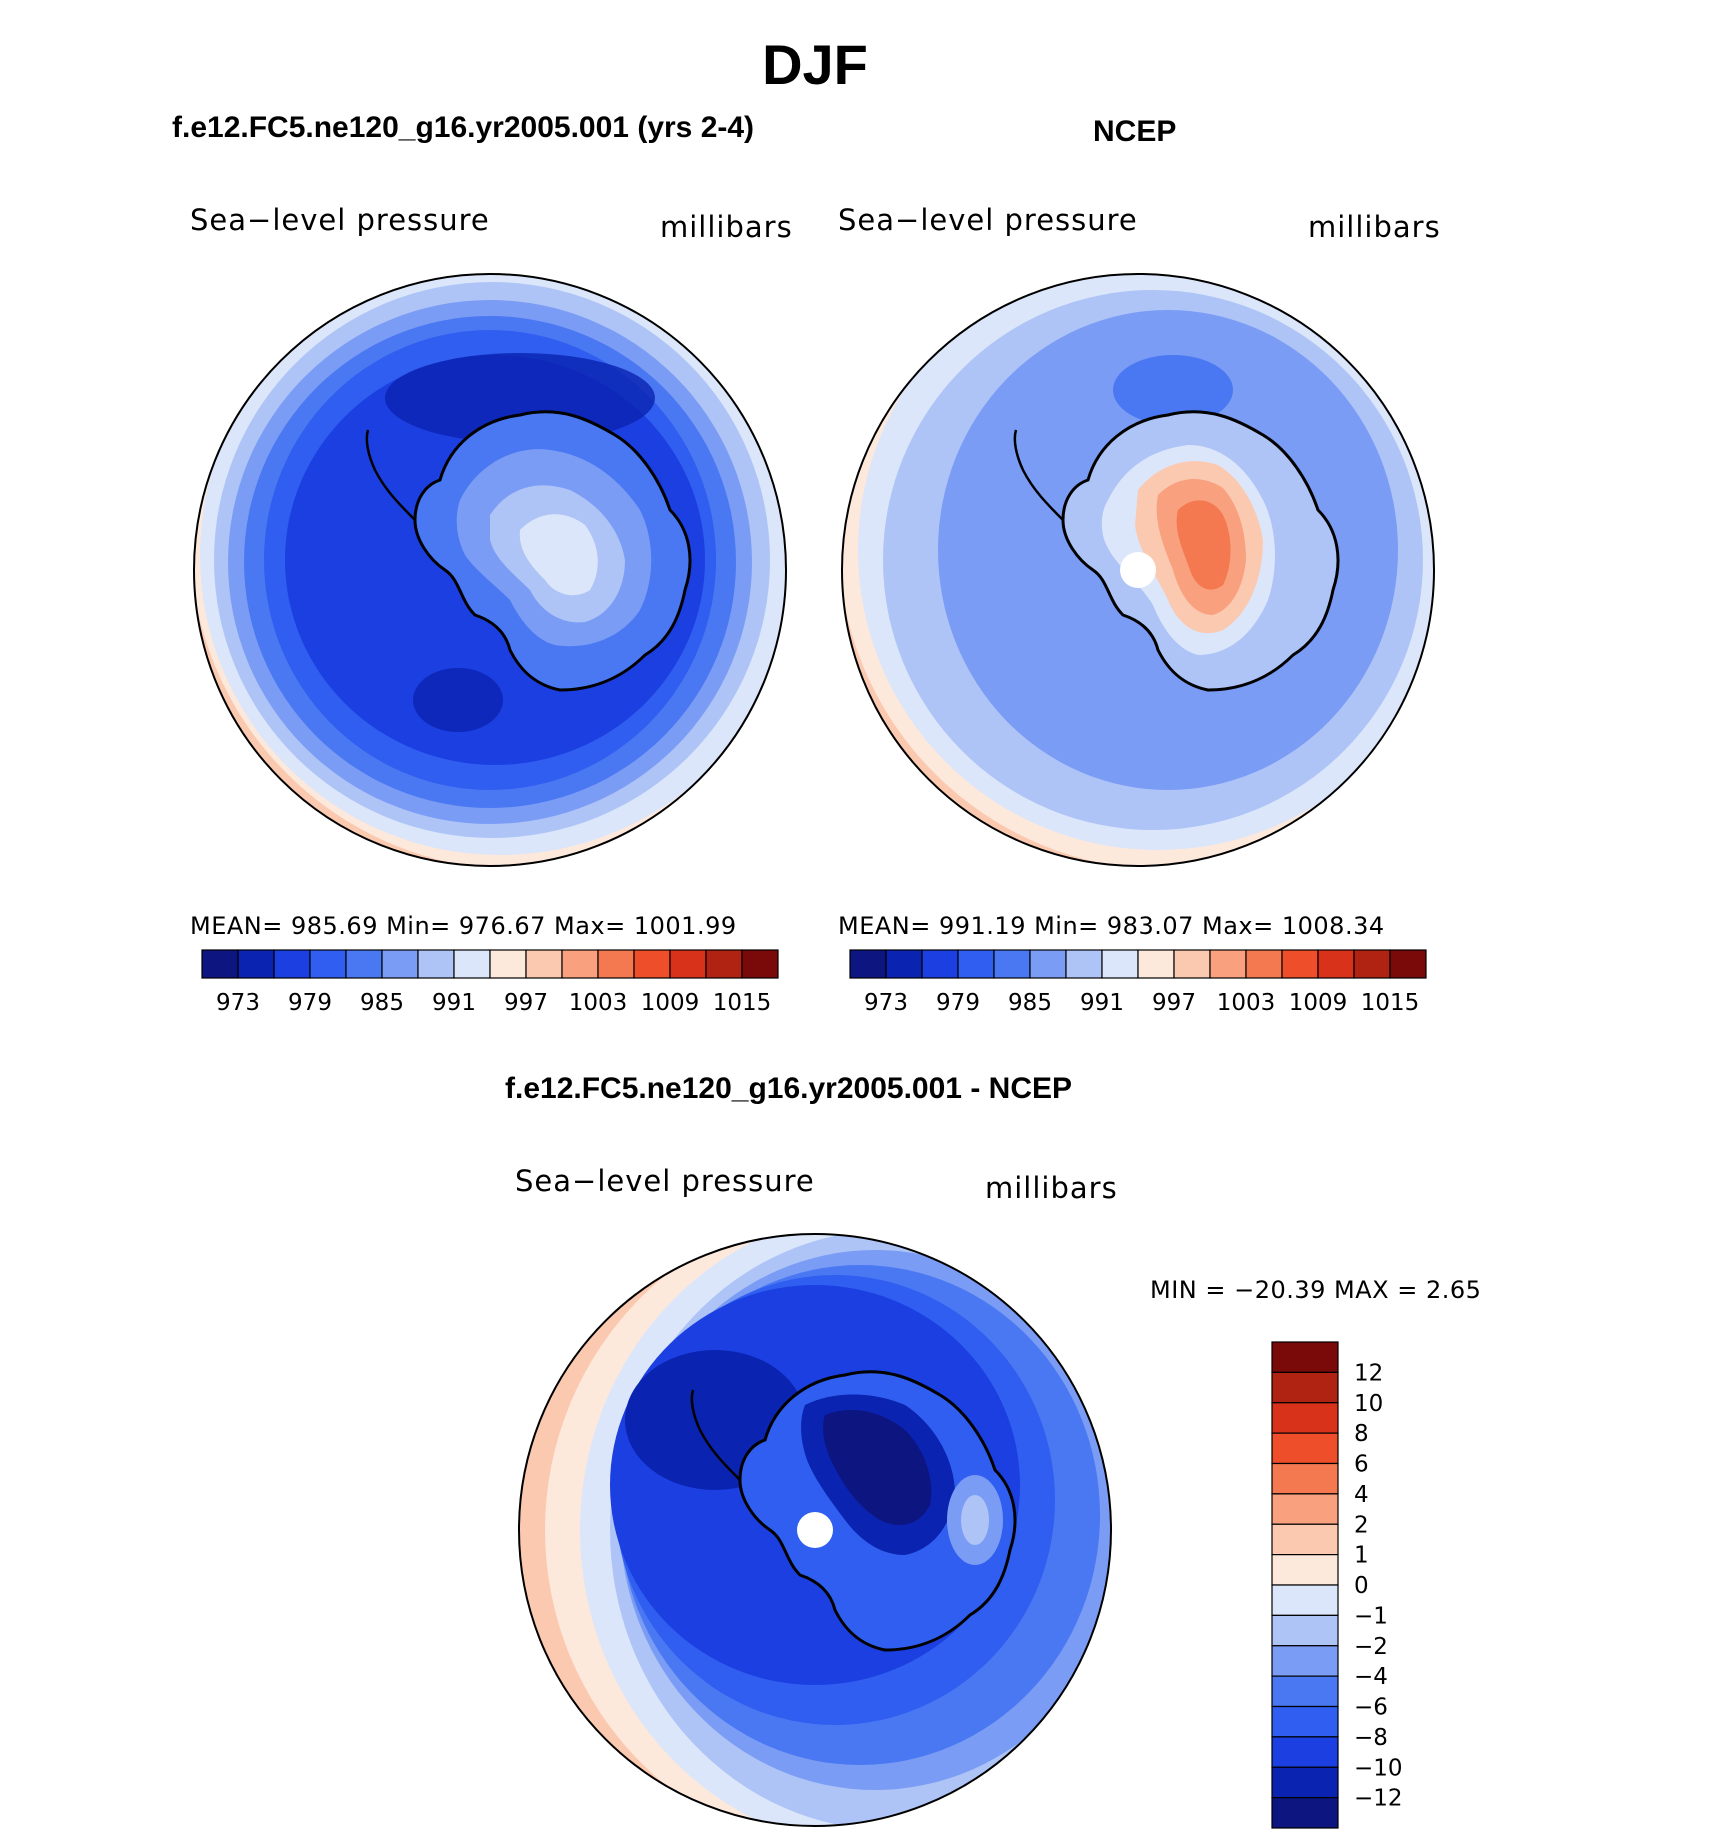 Image resolution: width=1710 pixels, height=1839 pixels. Describe the element at coordinates (726, 227) in the screenshot. I see `panel-model-units: millibars` at that location.